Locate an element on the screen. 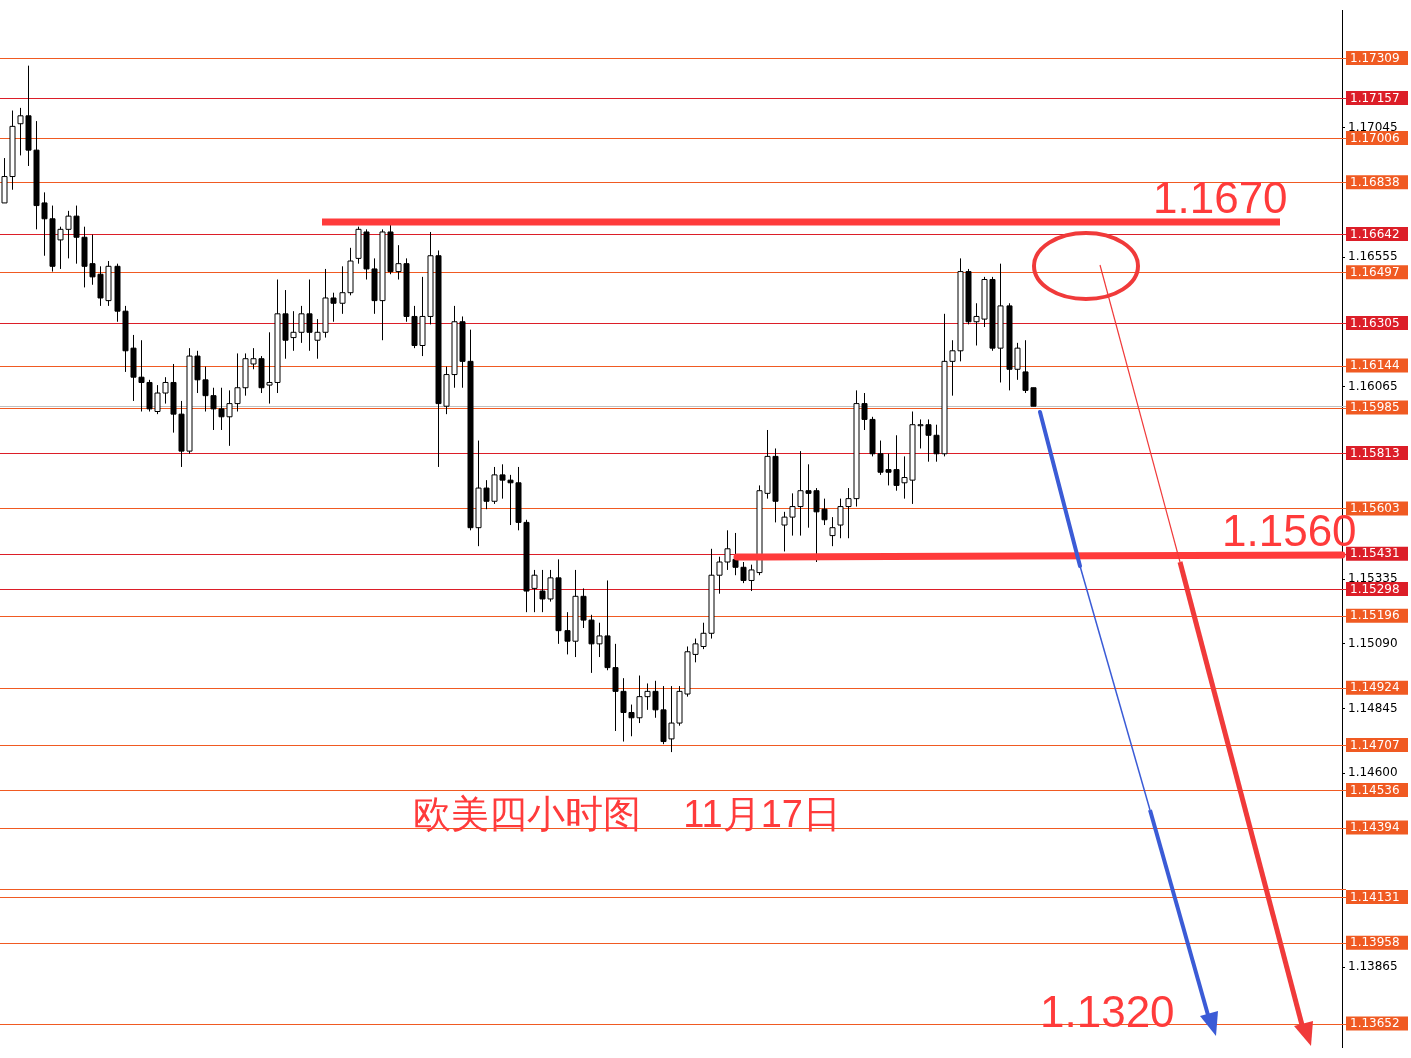 The height and width of the screenshot is (1058, 1411). y-tick-label: 1.14600 is located at coordinates (1373, 772).